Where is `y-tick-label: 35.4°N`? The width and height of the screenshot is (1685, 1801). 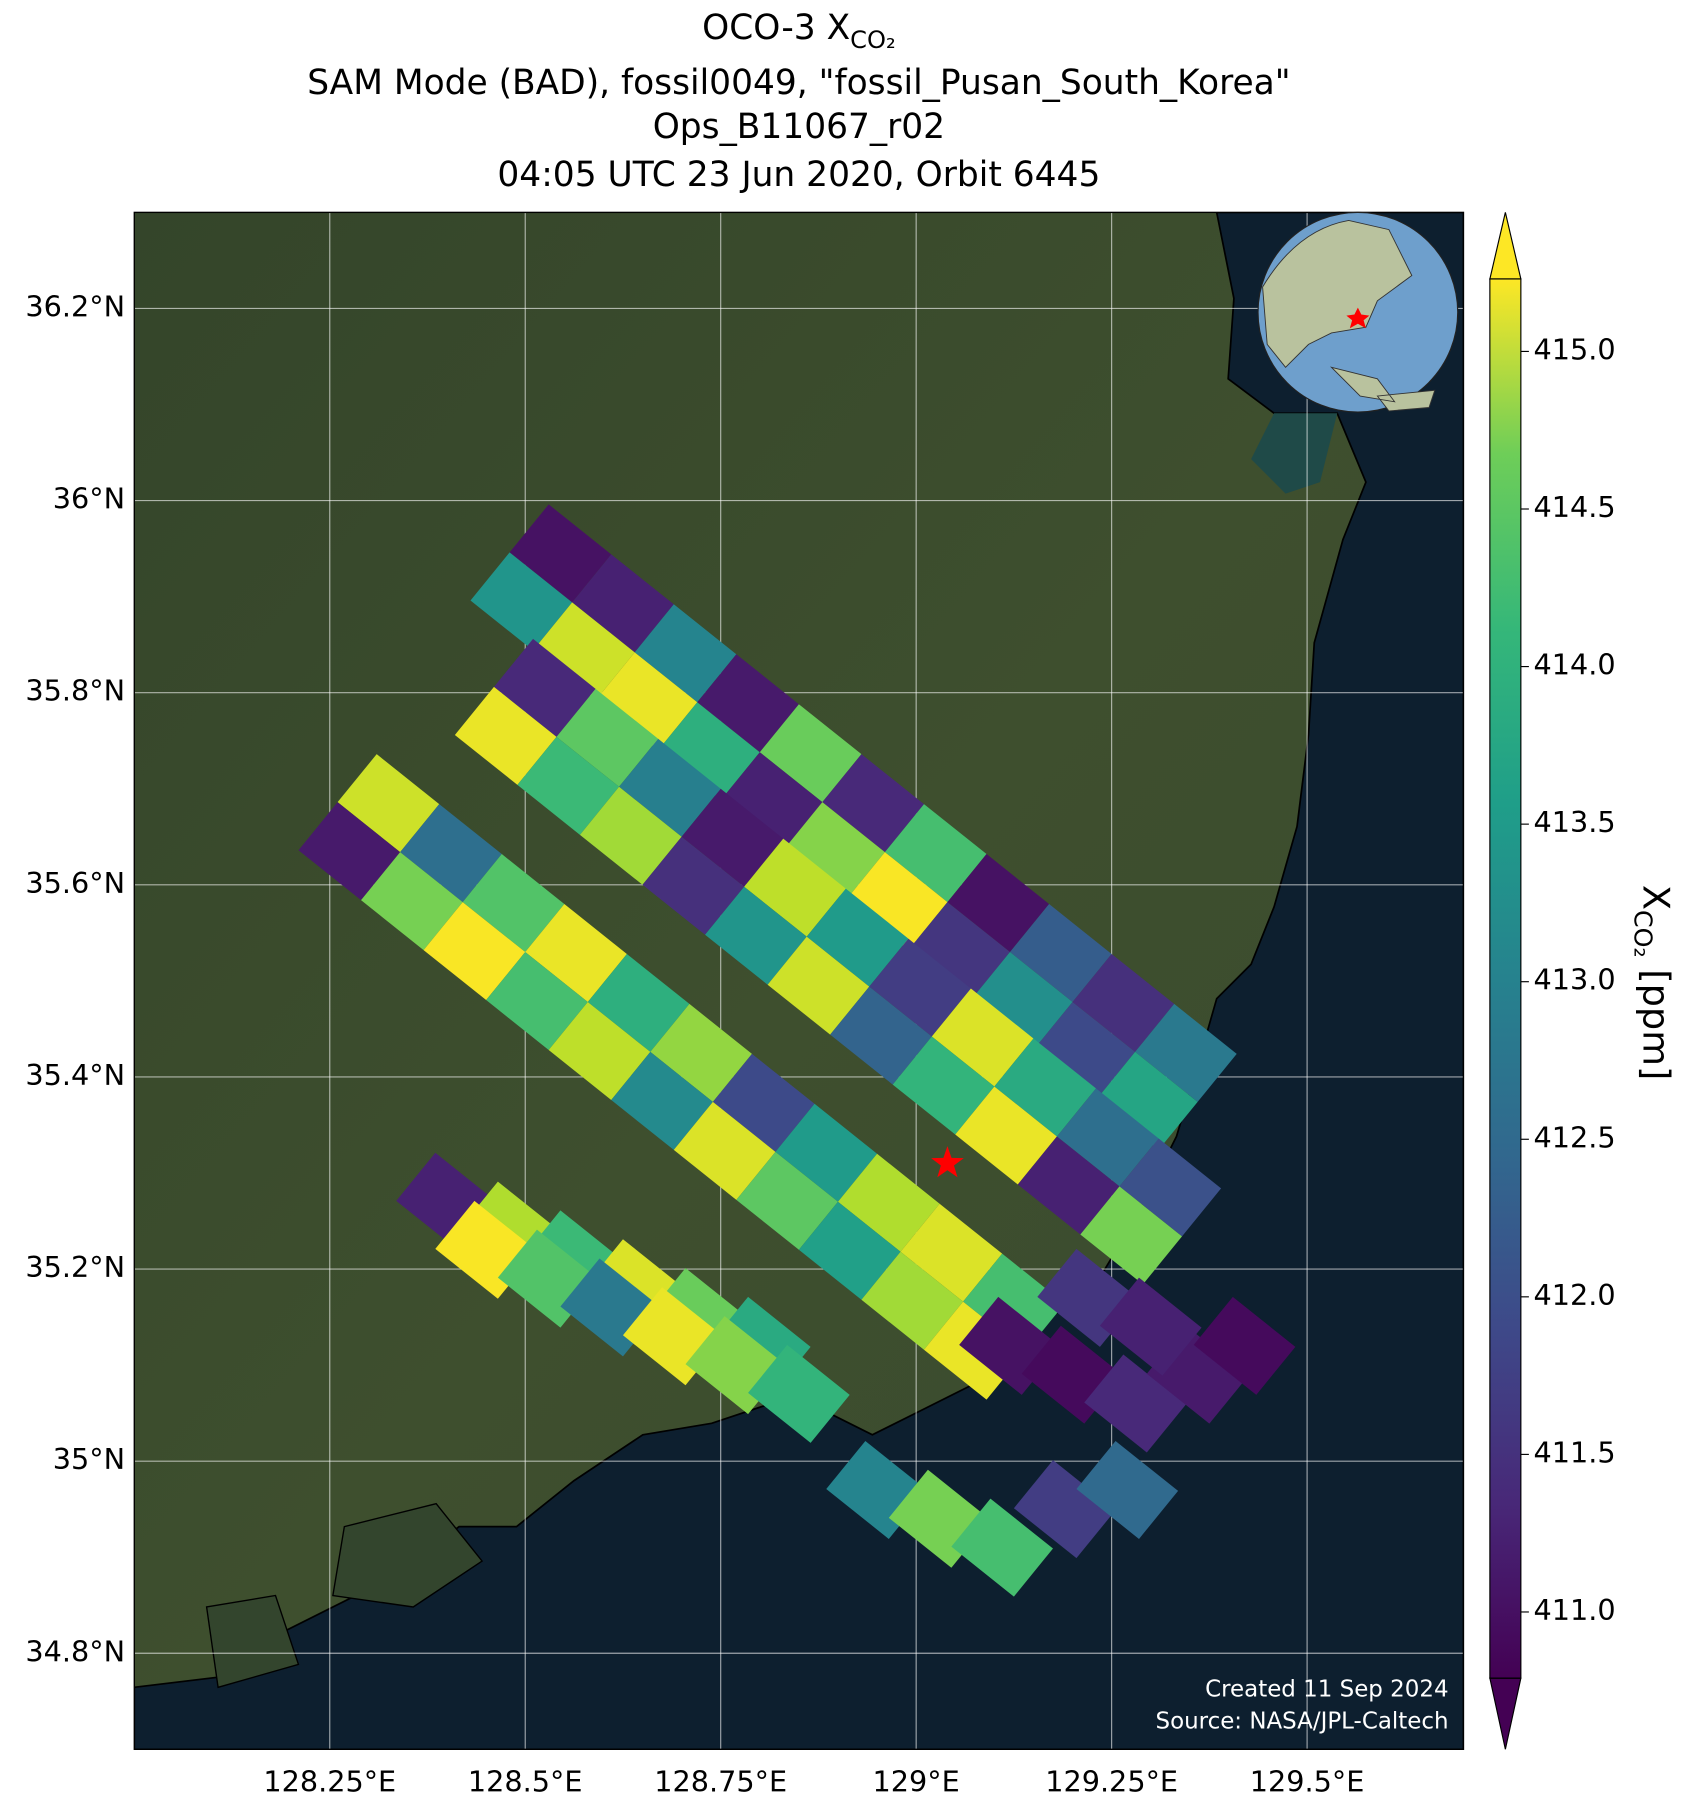
y-tick-label: 35.4°N is located at coordinates (75, 1075).